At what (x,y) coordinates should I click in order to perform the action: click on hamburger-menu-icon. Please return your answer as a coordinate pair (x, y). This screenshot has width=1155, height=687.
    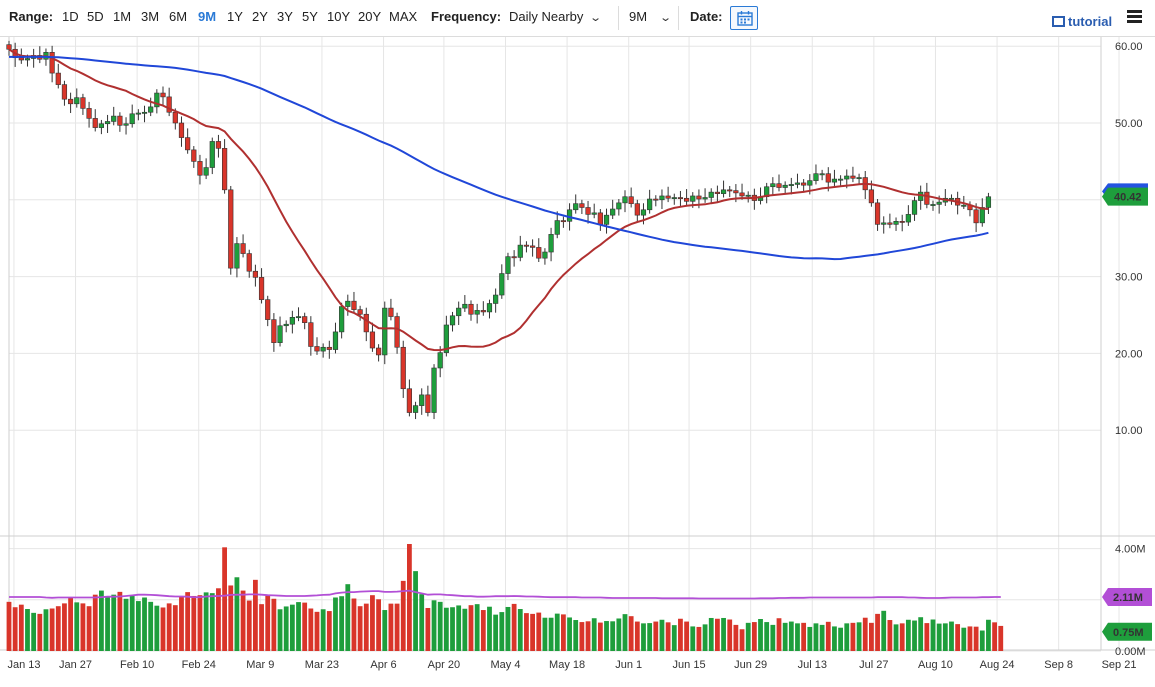
    Looking at the image, I should click on (1134, 17).